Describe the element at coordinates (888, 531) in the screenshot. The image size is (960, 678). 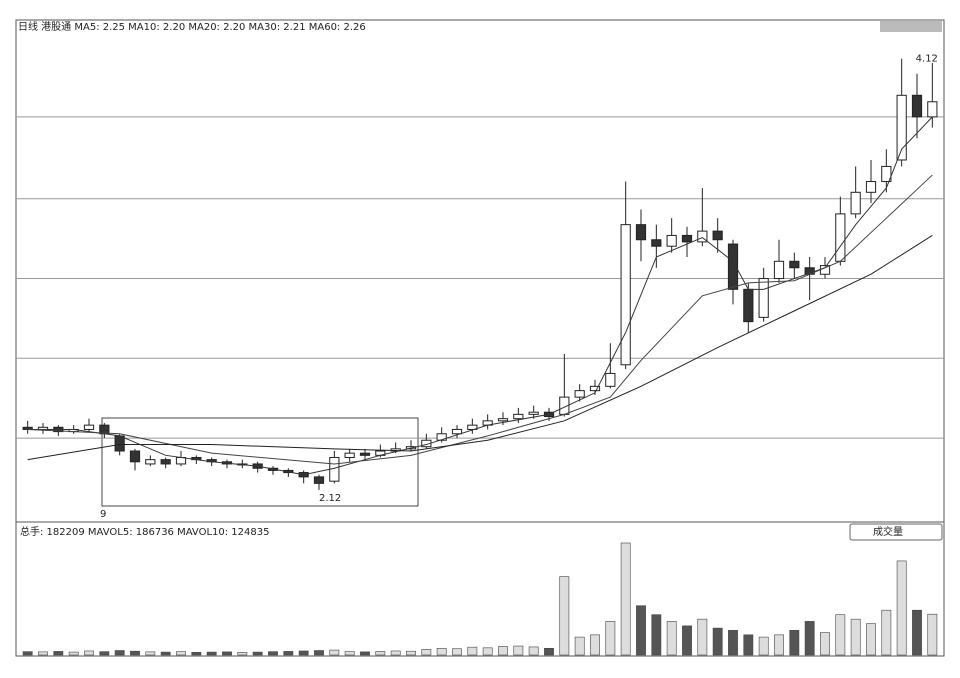
I see `volume-button-label: 成交量` at that location.